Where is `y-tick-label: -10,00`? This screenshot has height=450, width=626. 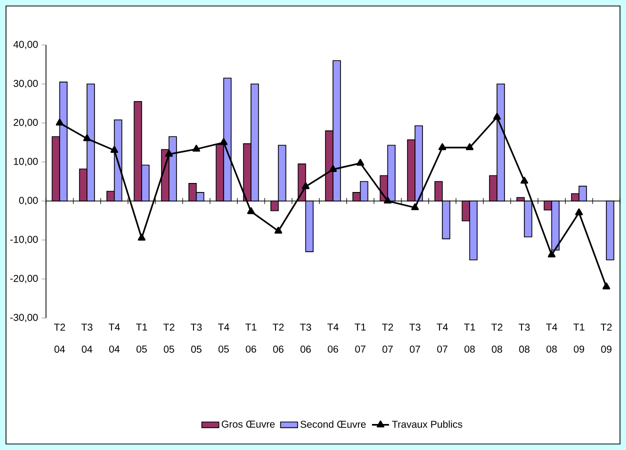
y-tick-label: -10,00 is located at coordinates (24, 240).